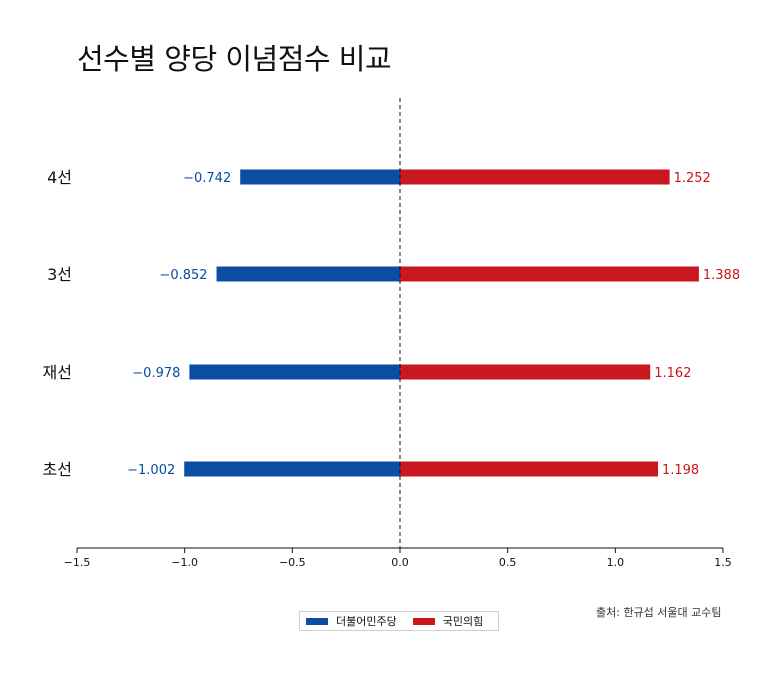 The width and height of the screenshot is (780, 674). I want to click on category-label: 3선, so click(59, 274).